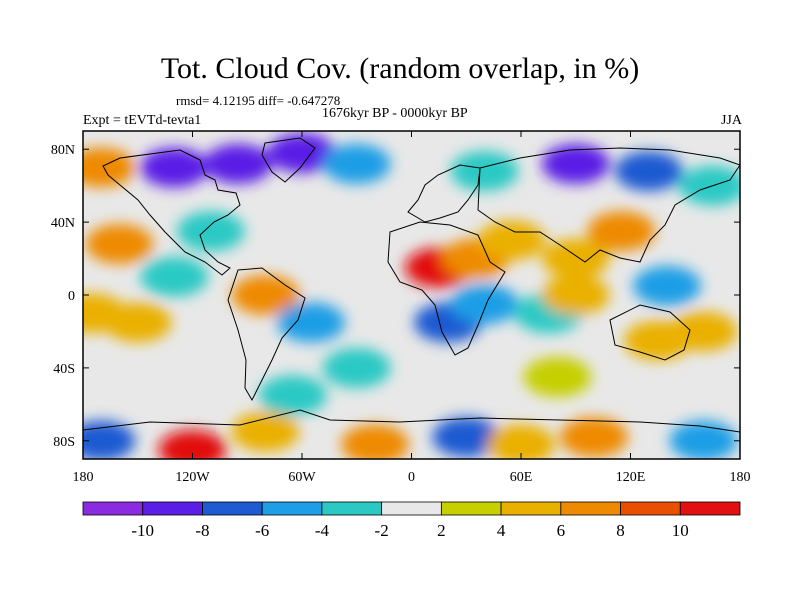  Describe the element at coordinates (302, 477) in the screenshot. I see `lon-tick-label: 60W` at that location.